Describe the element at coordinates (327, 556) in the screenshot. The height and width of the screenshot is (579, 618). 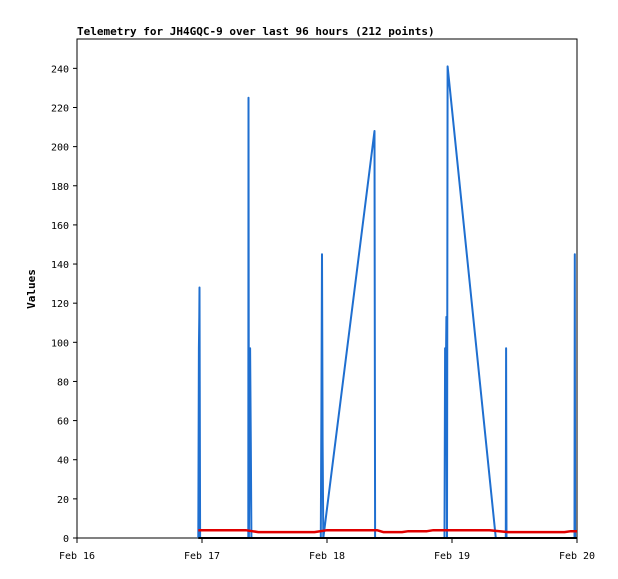
I see `x-tick-label: Feb 18` at that location.